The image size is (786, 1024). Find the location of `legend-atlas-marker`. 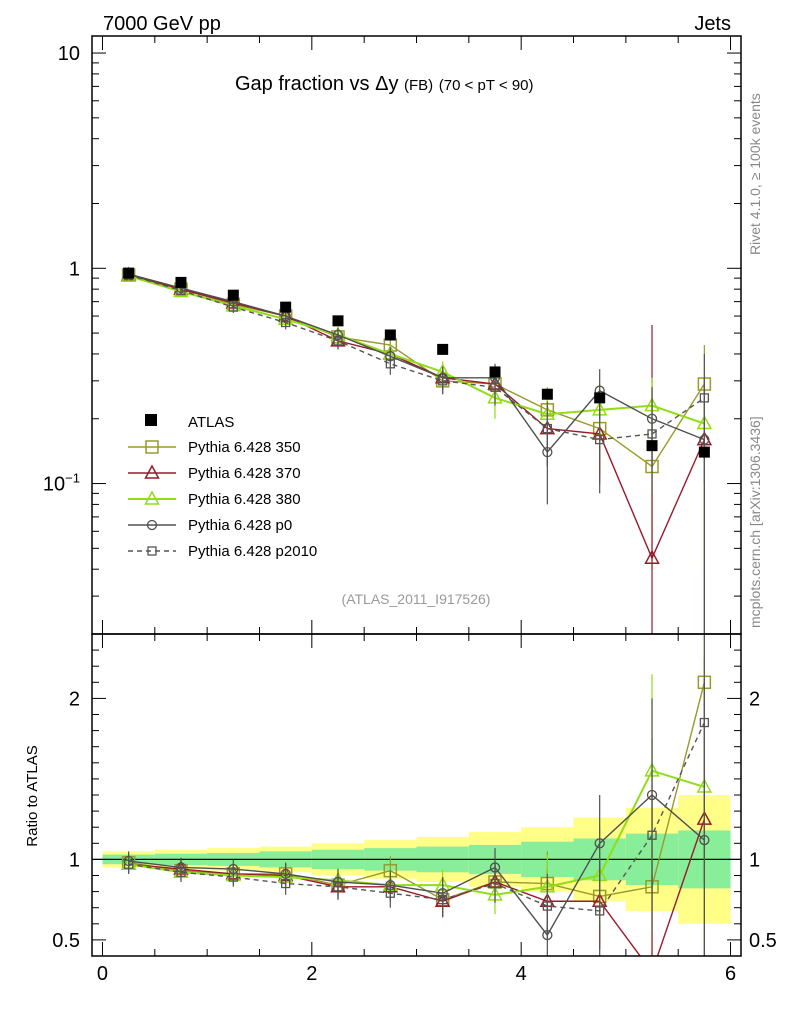

legend-atlas-marker is located at coordinates (151, 420).